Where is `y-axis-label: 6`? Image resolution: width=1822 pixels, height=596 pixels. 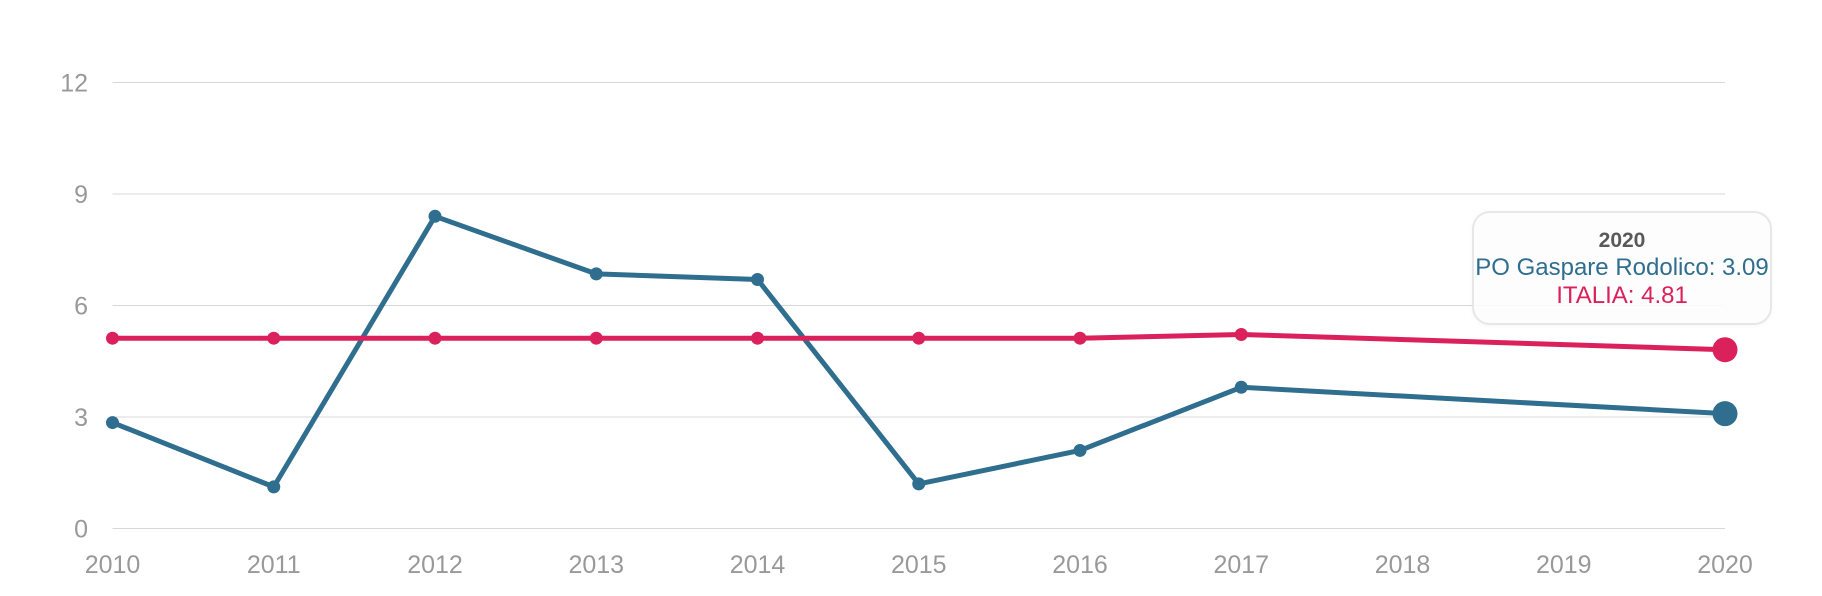 y-axis-label: 6 is located at coordinates (81, 307).